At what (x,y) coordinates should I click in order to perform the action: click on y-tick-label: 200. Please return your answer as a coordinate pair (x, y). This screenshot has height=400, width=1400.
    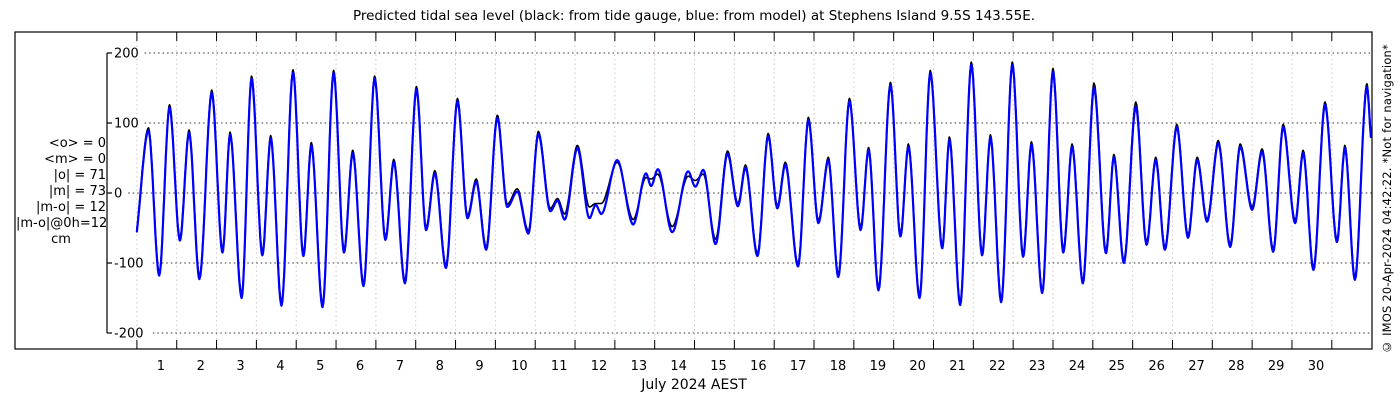
    Looking at the image, I should click on (126, 54).